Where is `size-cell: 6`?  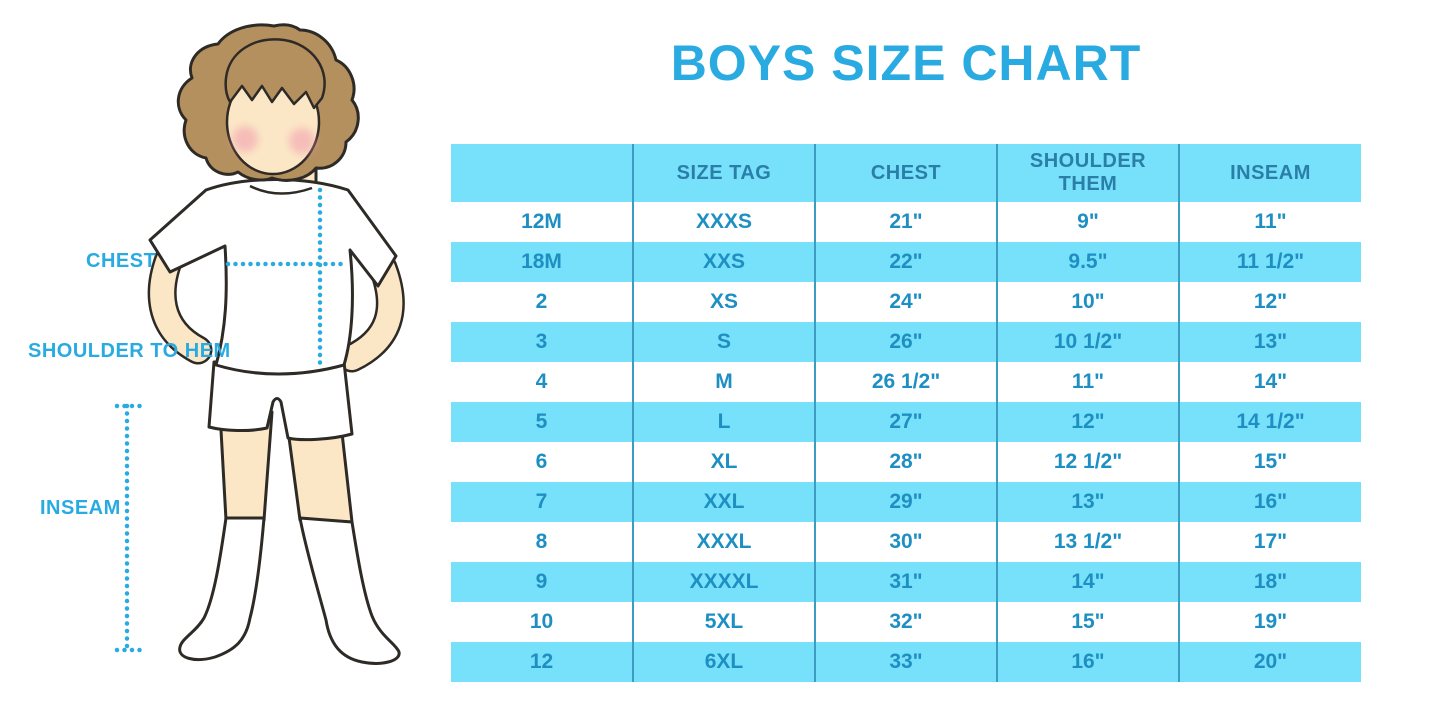
size-cell: 6 is located at coordinates (541, 461).